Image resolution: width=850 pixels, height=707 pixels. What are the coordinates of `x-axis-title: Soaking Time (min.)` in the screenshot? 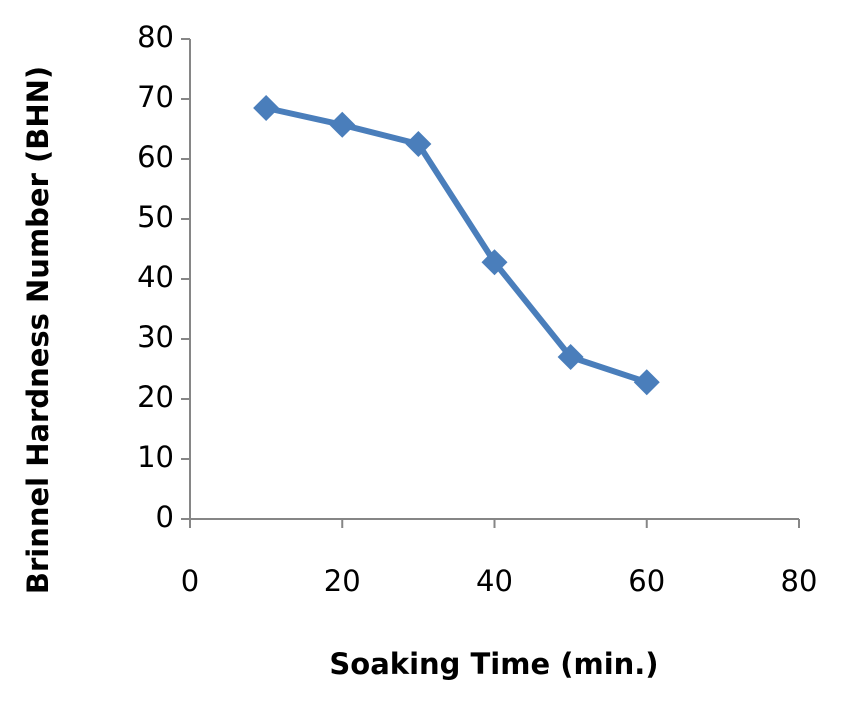 It's located at (493, 664).